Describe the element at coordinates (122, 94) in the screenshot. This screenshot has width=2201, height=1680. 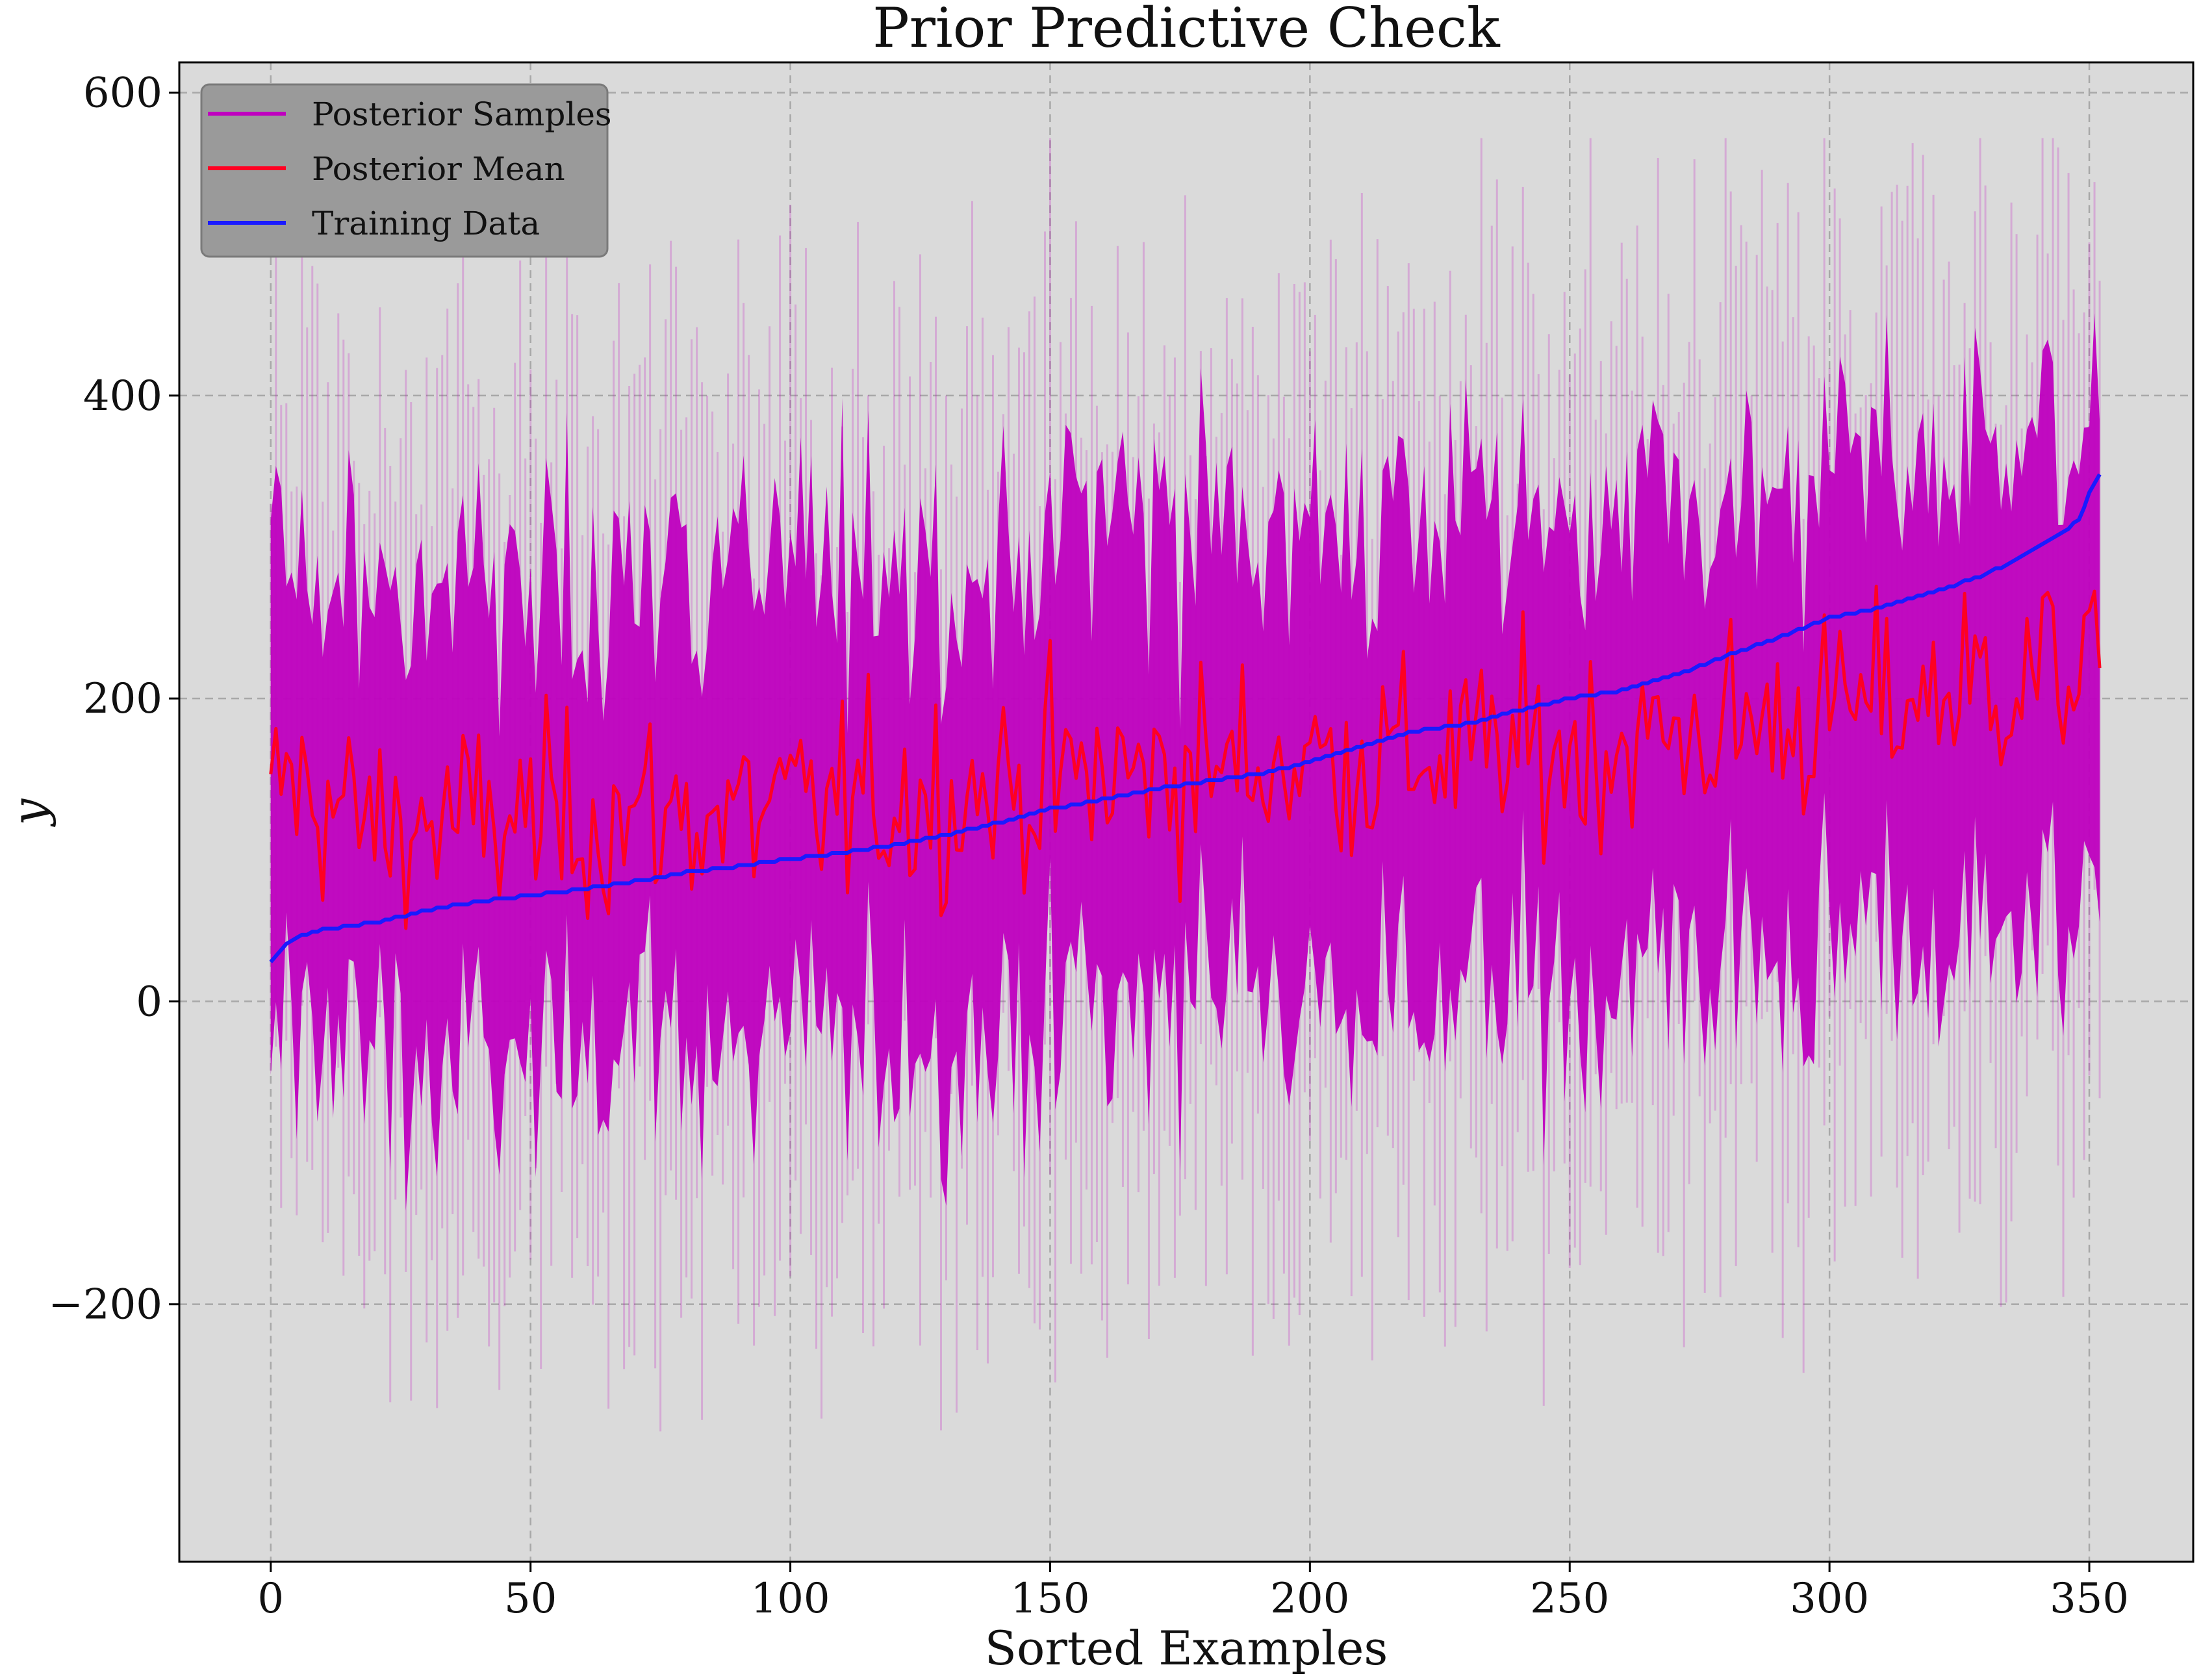
I see `y-tick-label: 600` at that location.